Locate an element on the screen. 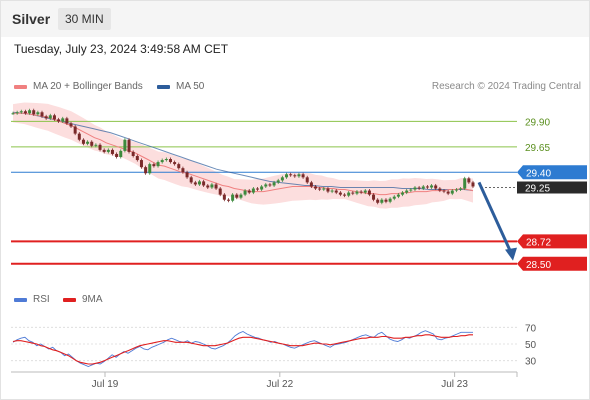 The width and height of the screenshot is (590, 400). last-price-tag is located at coordinates (552, 187).